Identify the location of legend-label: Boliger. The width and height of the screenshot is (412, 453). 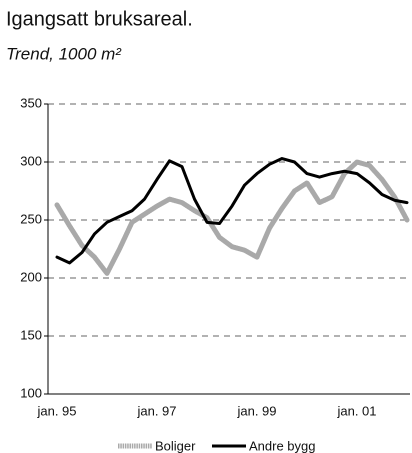
(175, 445).